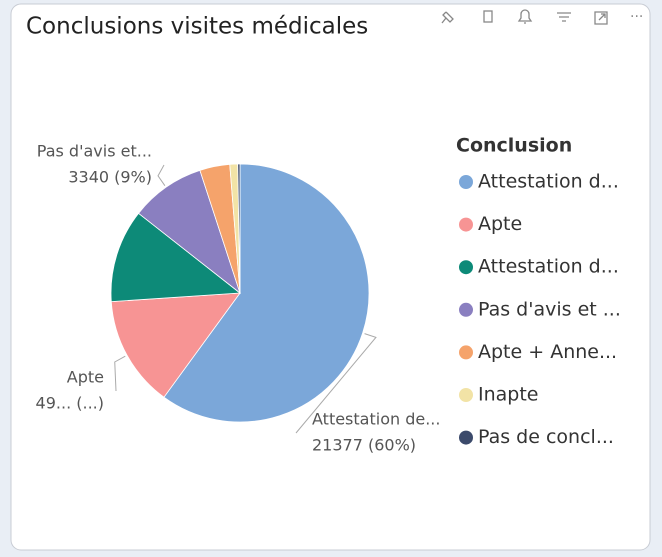  What do you see at coordinates (636, 17) in the screenshot?
I see `more-icon: ···` at bounding box center [636, 17].